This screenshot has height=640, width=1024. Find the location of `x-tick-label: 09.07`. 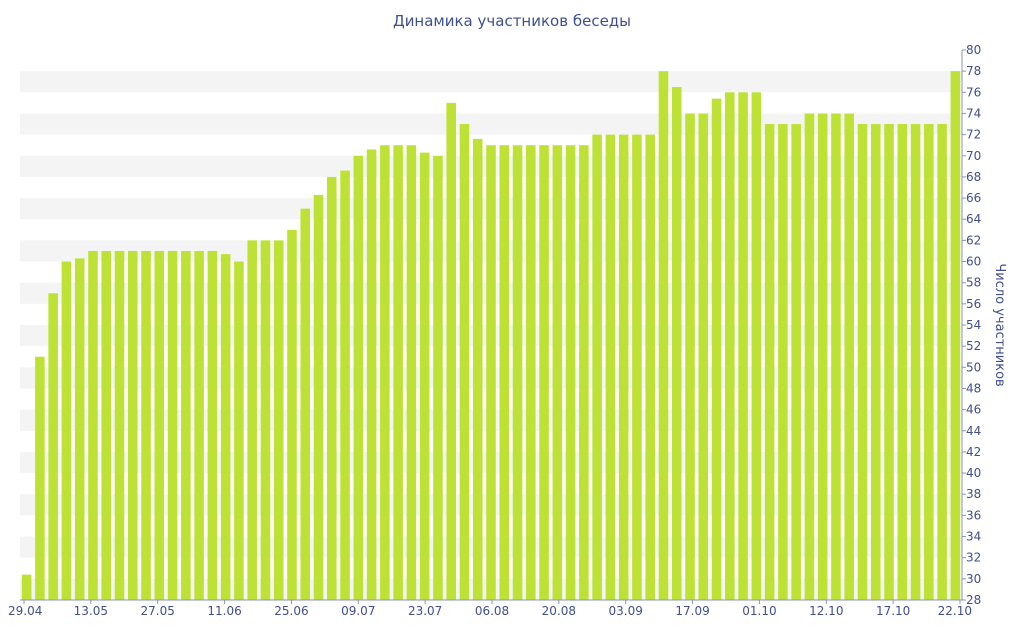

x-tick-label: 09.07 is located at coordinates (358, 611).